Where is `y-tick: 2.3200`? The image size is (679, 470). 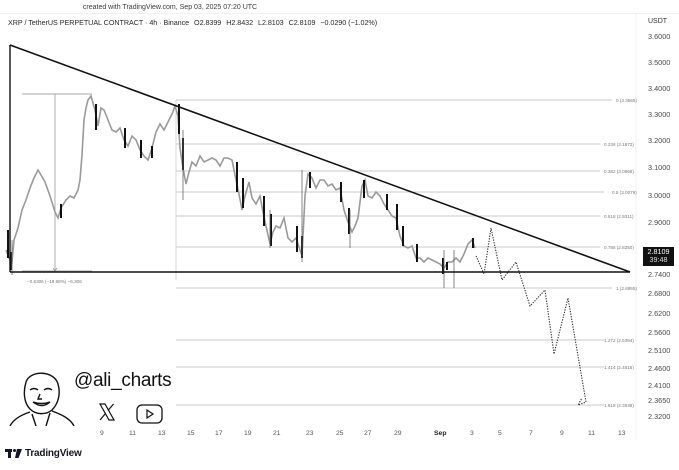 y-tick: 2.3200 is located at coordinates (659, 416).